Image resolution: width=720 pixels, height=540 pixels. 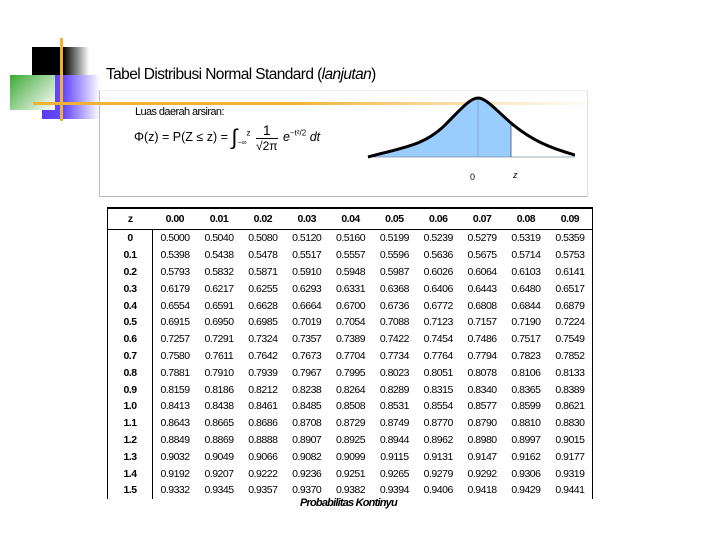 What do you see at coordinates (175, 439) in the screenshot?
I see `probability-cell: 0.8849` at bounding box center [175, 439].